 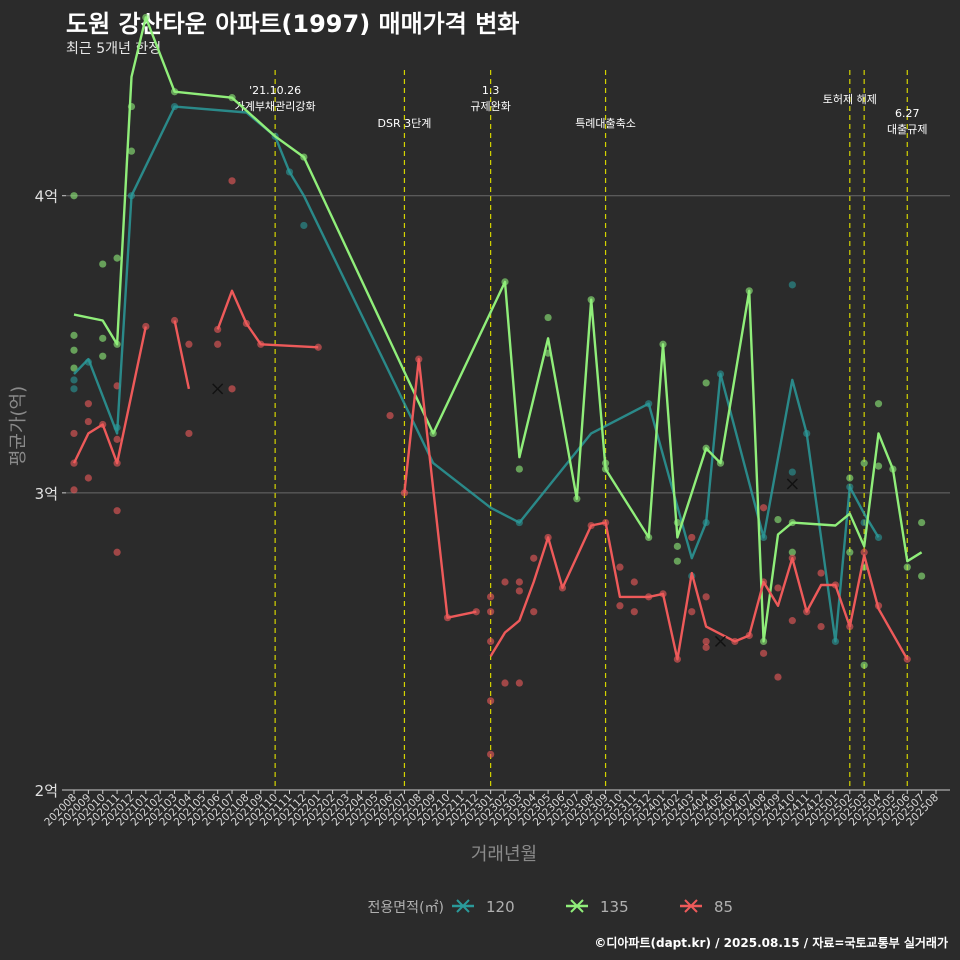 I want to click on y-axis-title: 평균가(억), so click(x=18, y=426).